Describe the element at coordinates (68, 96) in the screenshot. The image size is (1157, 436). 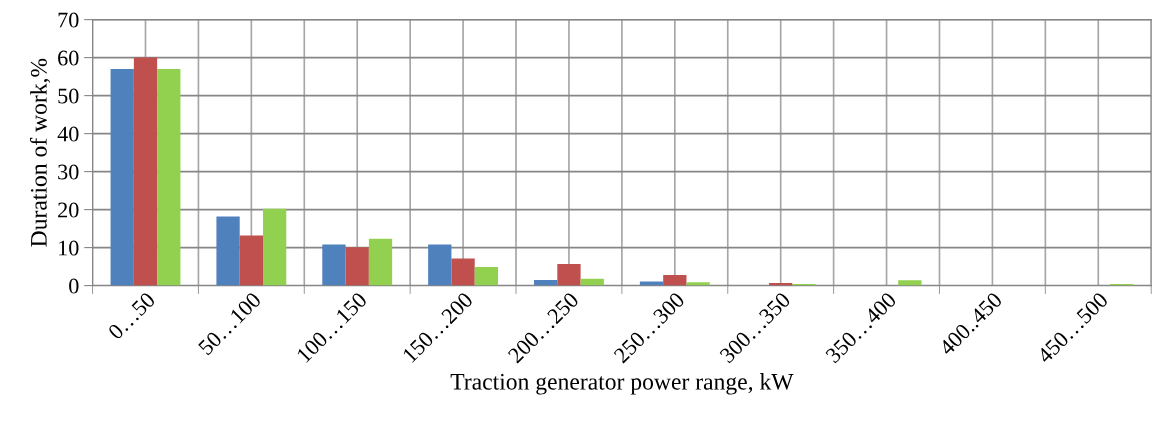
I see `y-tick-label: 50` at that location.